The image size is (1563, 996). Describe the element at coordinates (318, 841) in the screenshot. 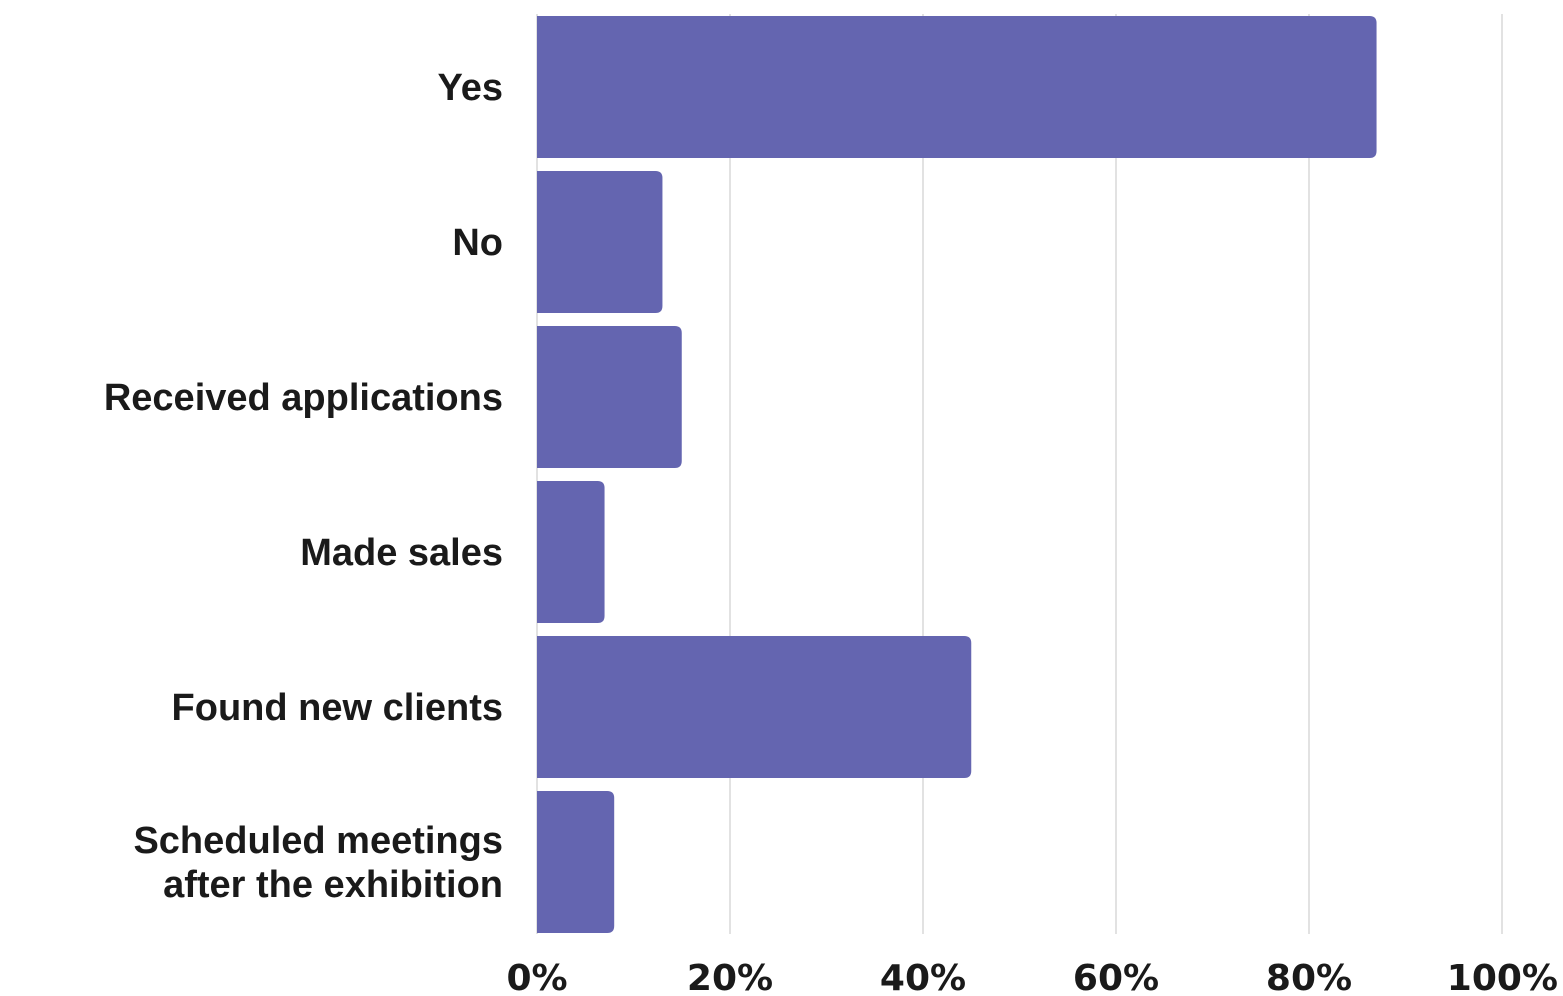

I see `category-label-line: Scheduled meetings` at that location.